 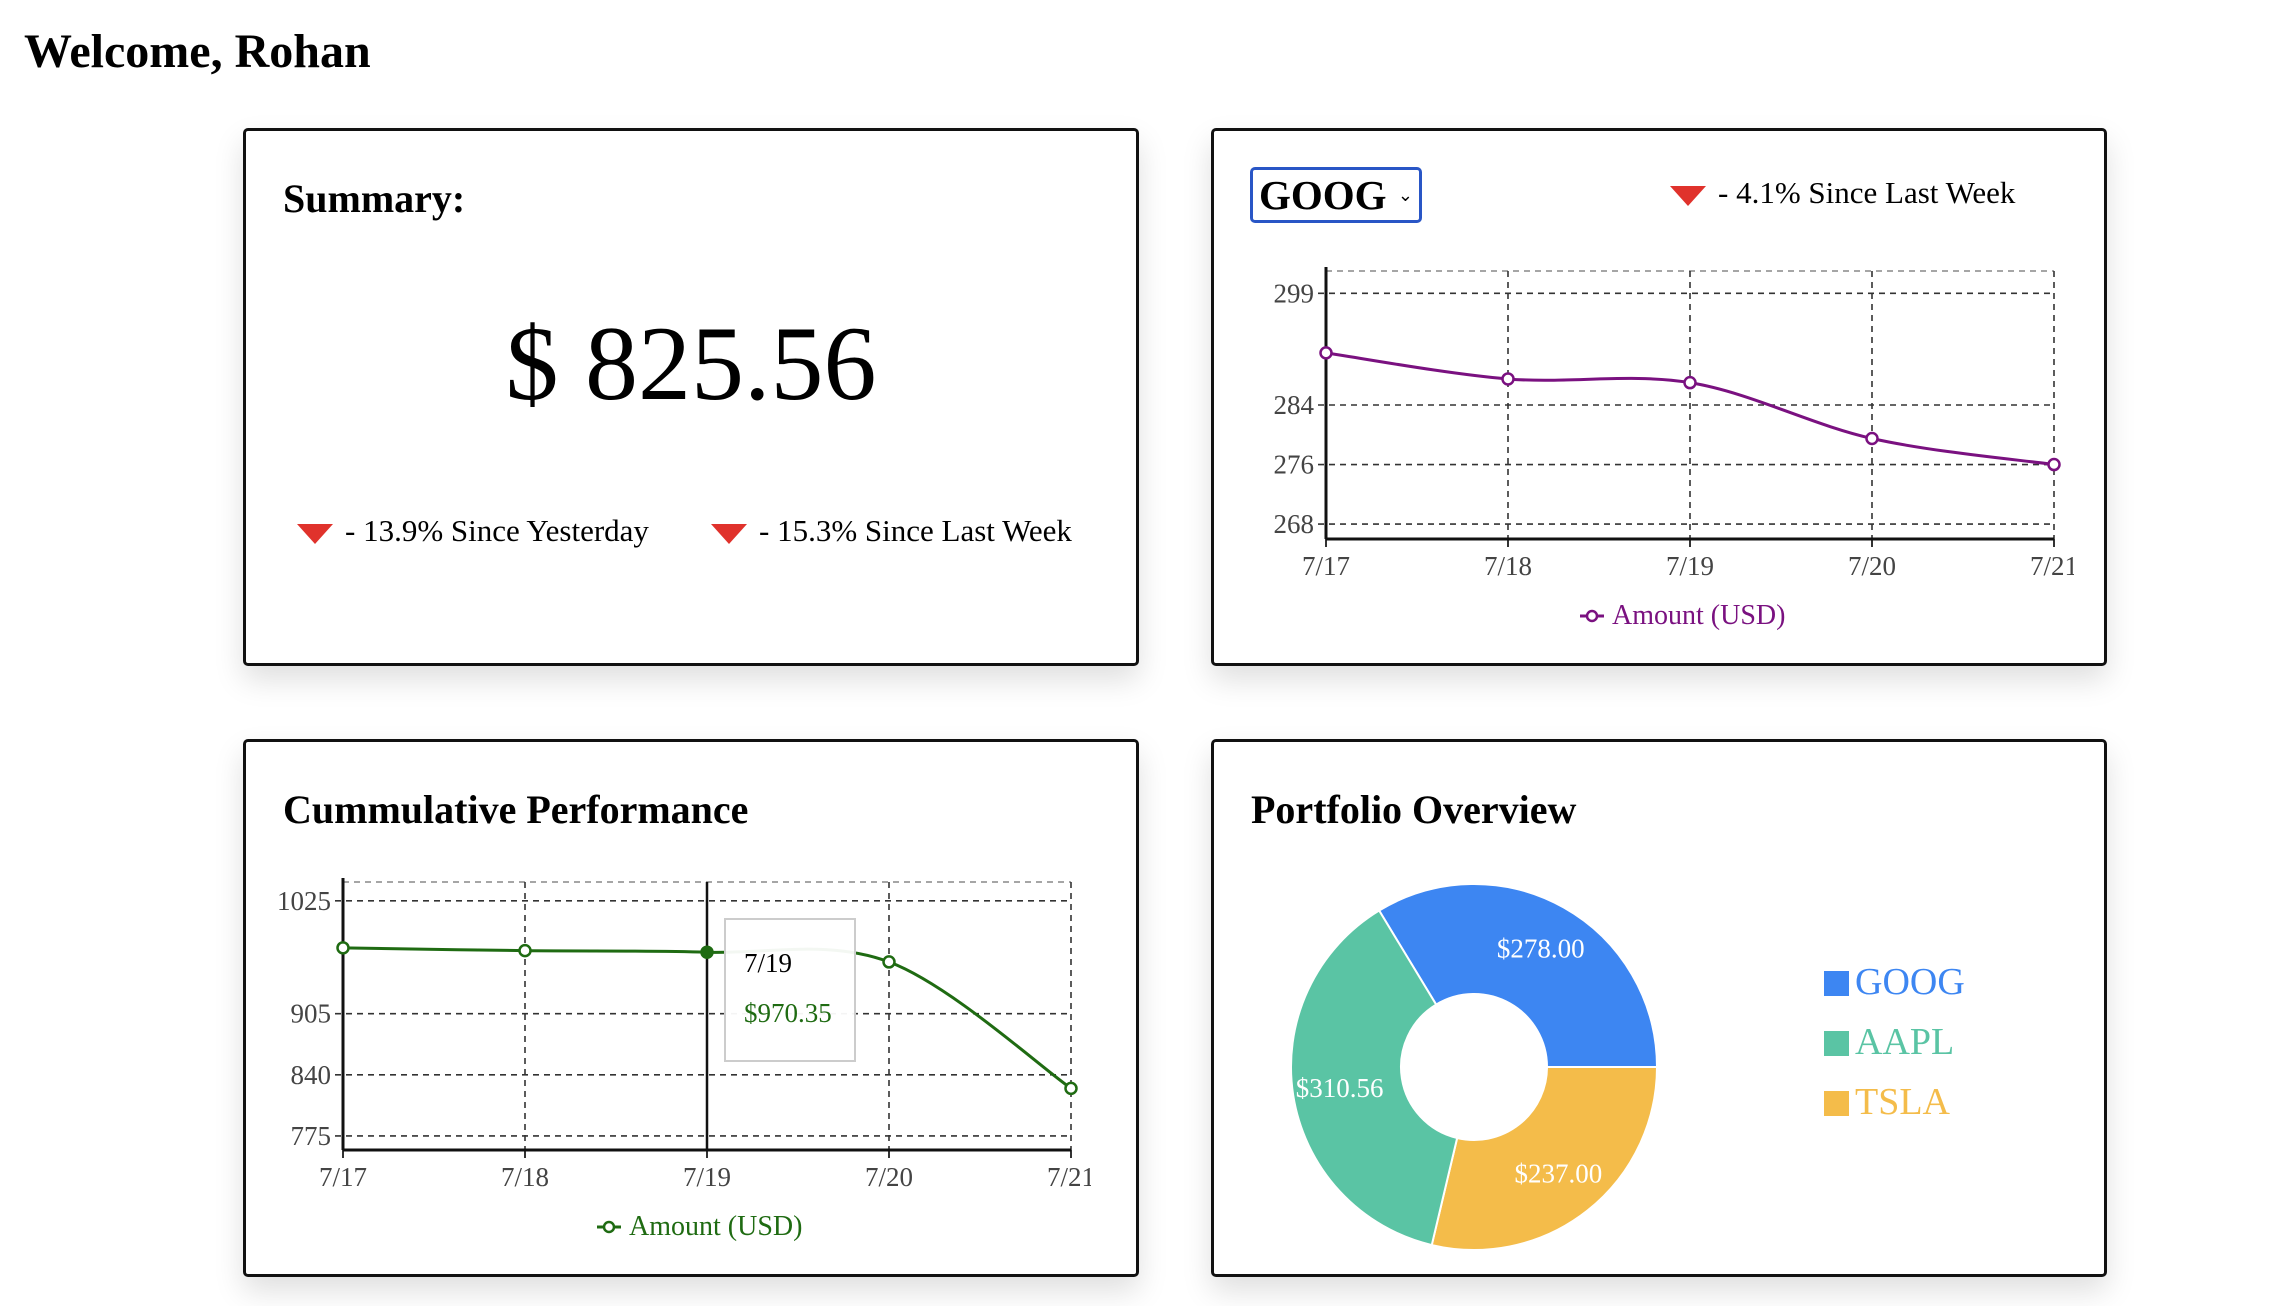 What do you see at coordinates (1294, 293) in the screenshot?
I see `y-tick-label: 299` at bounding box center [1294, 293].